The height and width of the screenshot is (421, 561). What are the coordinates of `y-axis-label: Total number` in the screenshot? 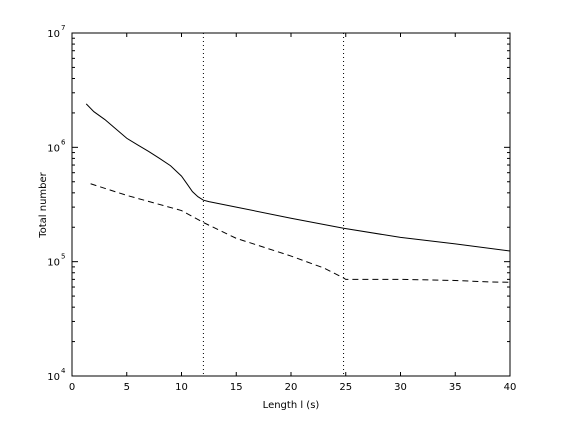 It's located at (43, 204).